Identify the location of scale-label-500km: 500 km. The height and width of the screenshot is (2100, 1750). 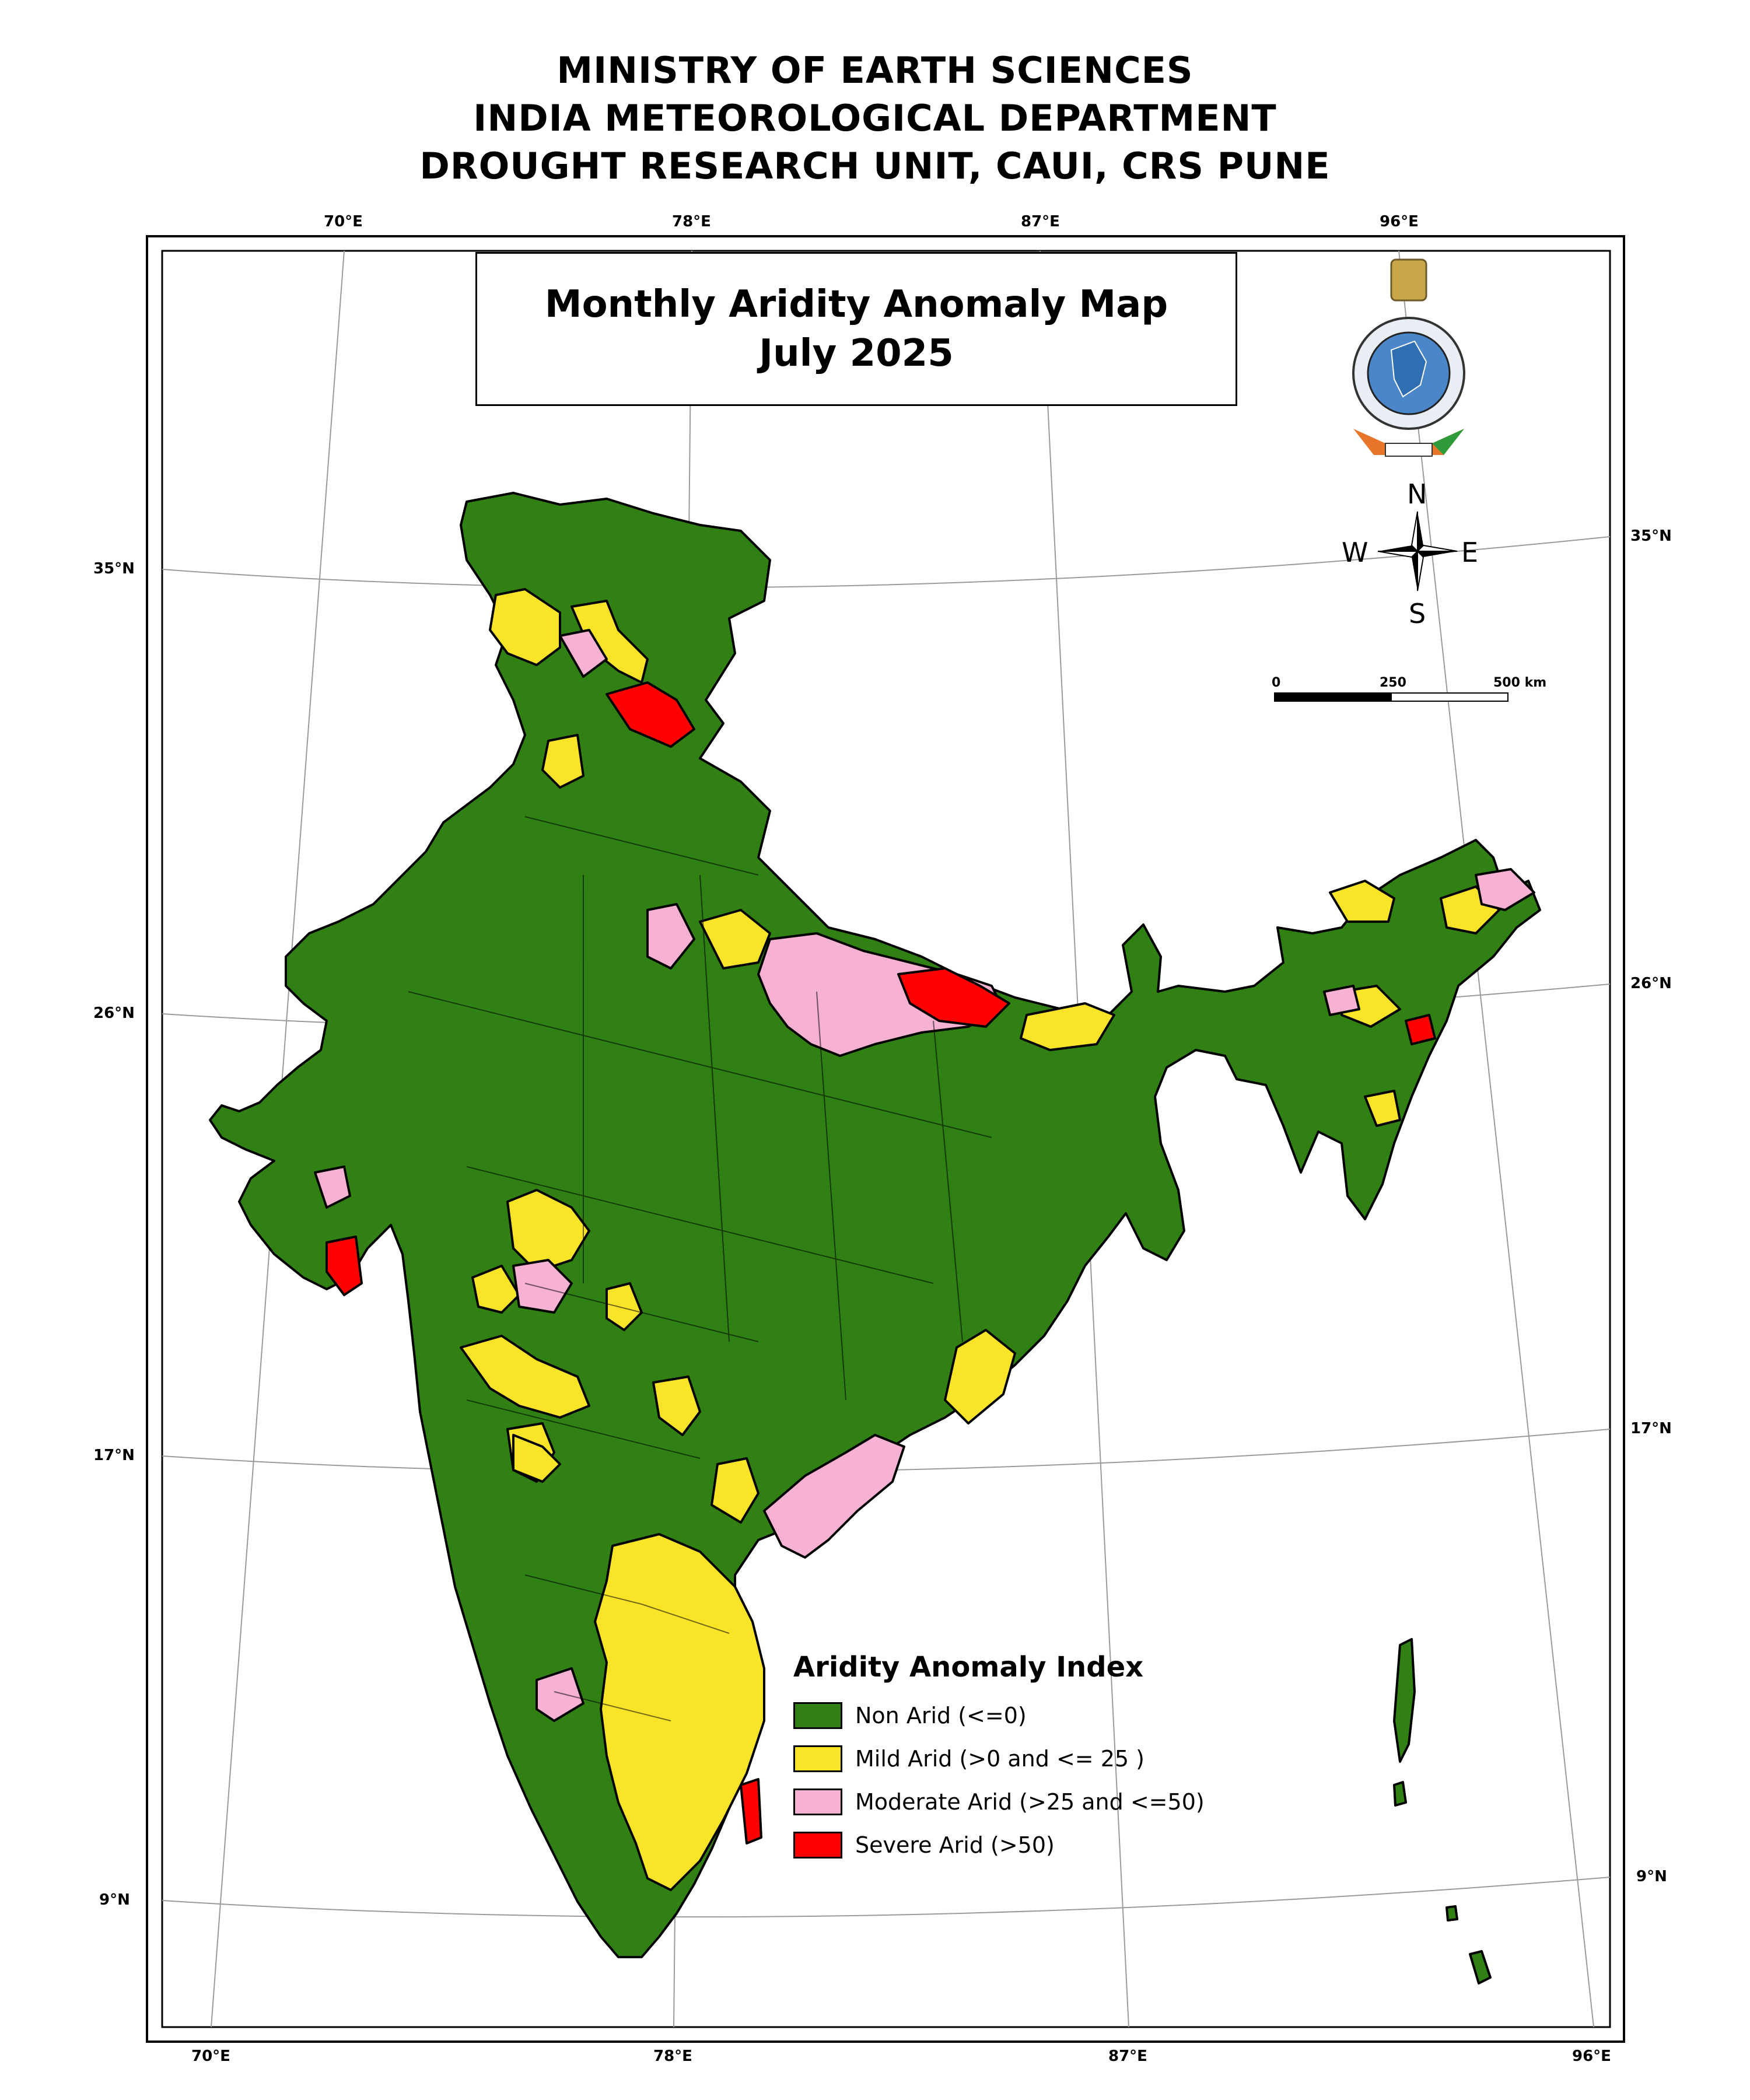
(1520, 683).